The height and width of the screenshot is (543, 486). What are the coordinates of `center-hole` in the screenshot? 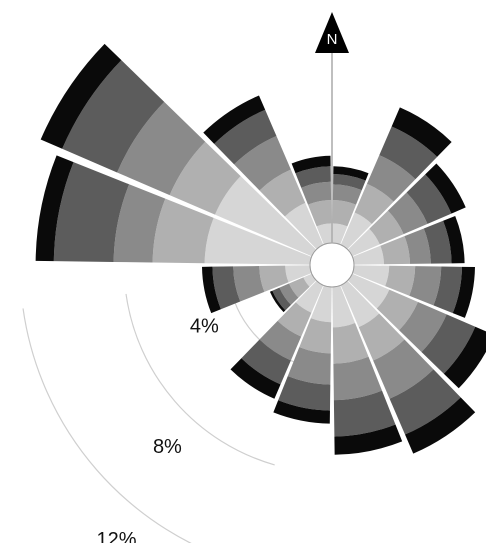 It's located at (332, 265).